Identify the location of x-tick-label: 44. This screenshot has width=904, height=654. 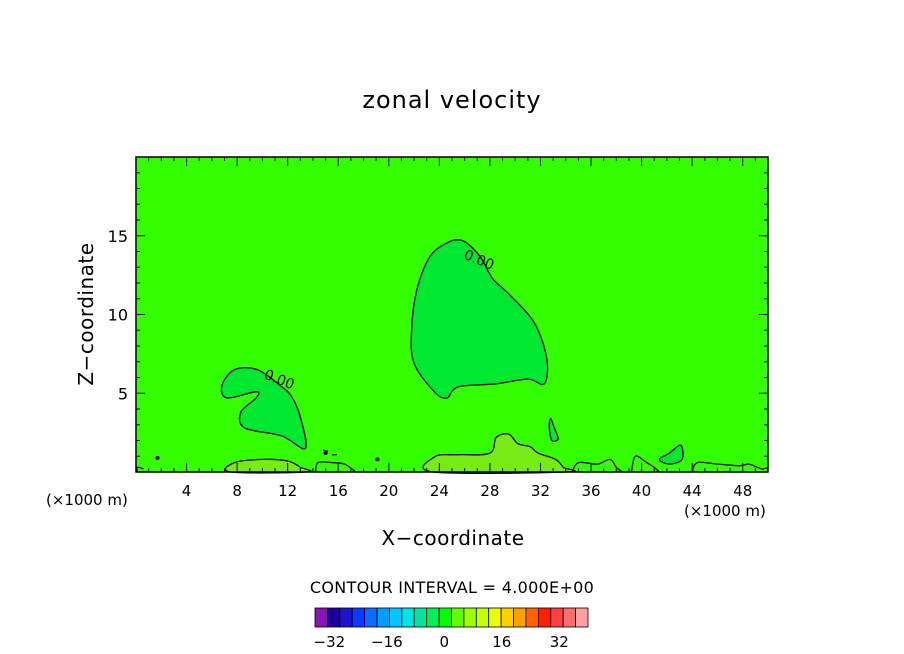
(692, 491).